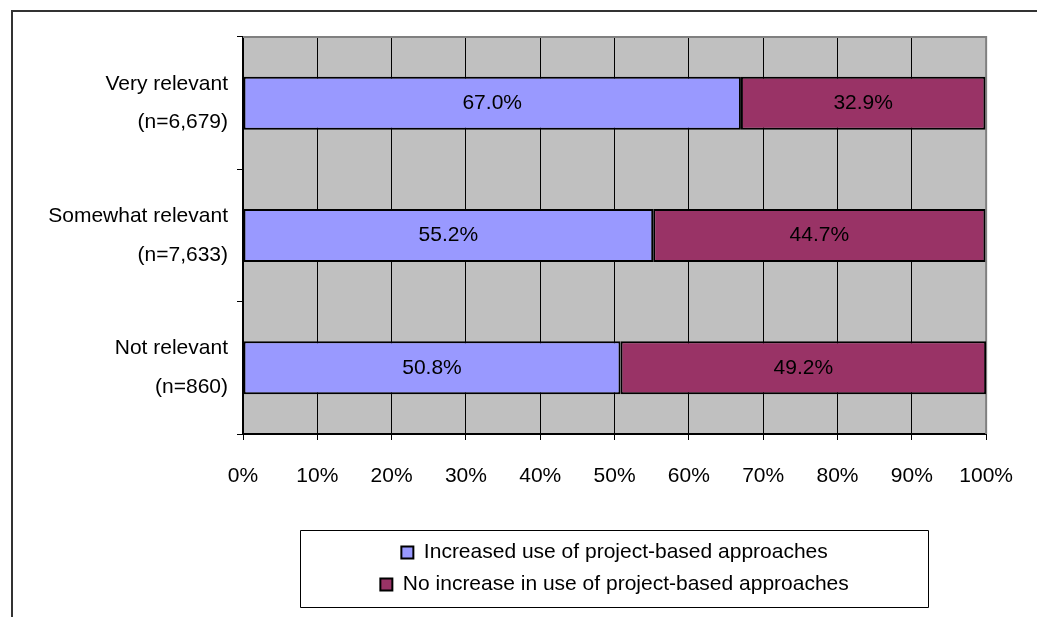  I want to click on y-tick-label: Very relevant (n=6,679), so click(167, 101).